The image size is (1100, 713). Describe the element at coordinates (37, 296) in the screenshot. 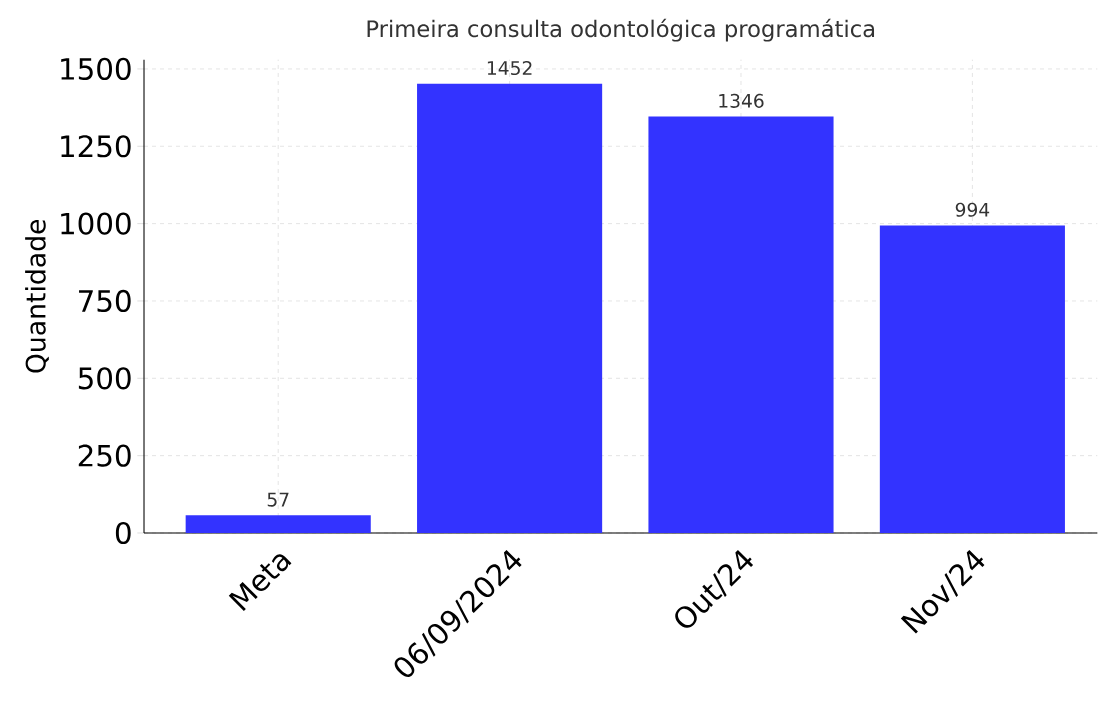

I see `y-axis-title: Quantidade` at that location.